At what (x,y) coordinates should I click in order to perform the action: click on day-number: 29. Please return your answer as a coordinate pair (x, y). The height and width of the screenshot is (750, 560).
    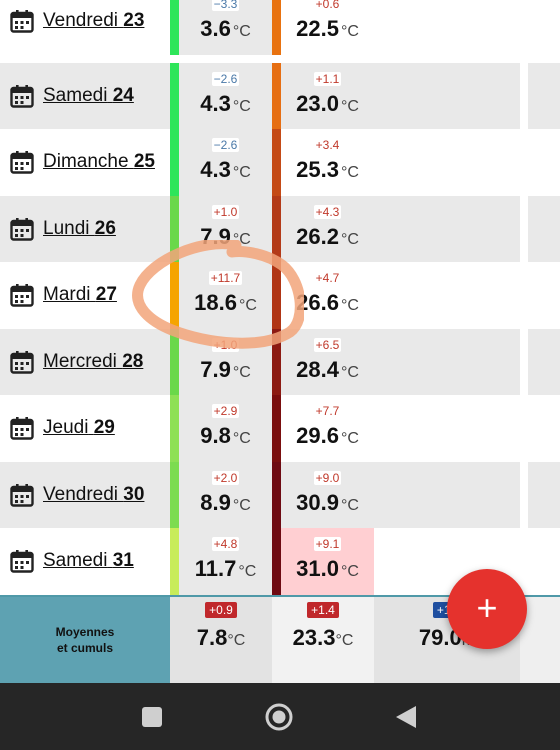
    Looking at the image, I should click on (104, 428).